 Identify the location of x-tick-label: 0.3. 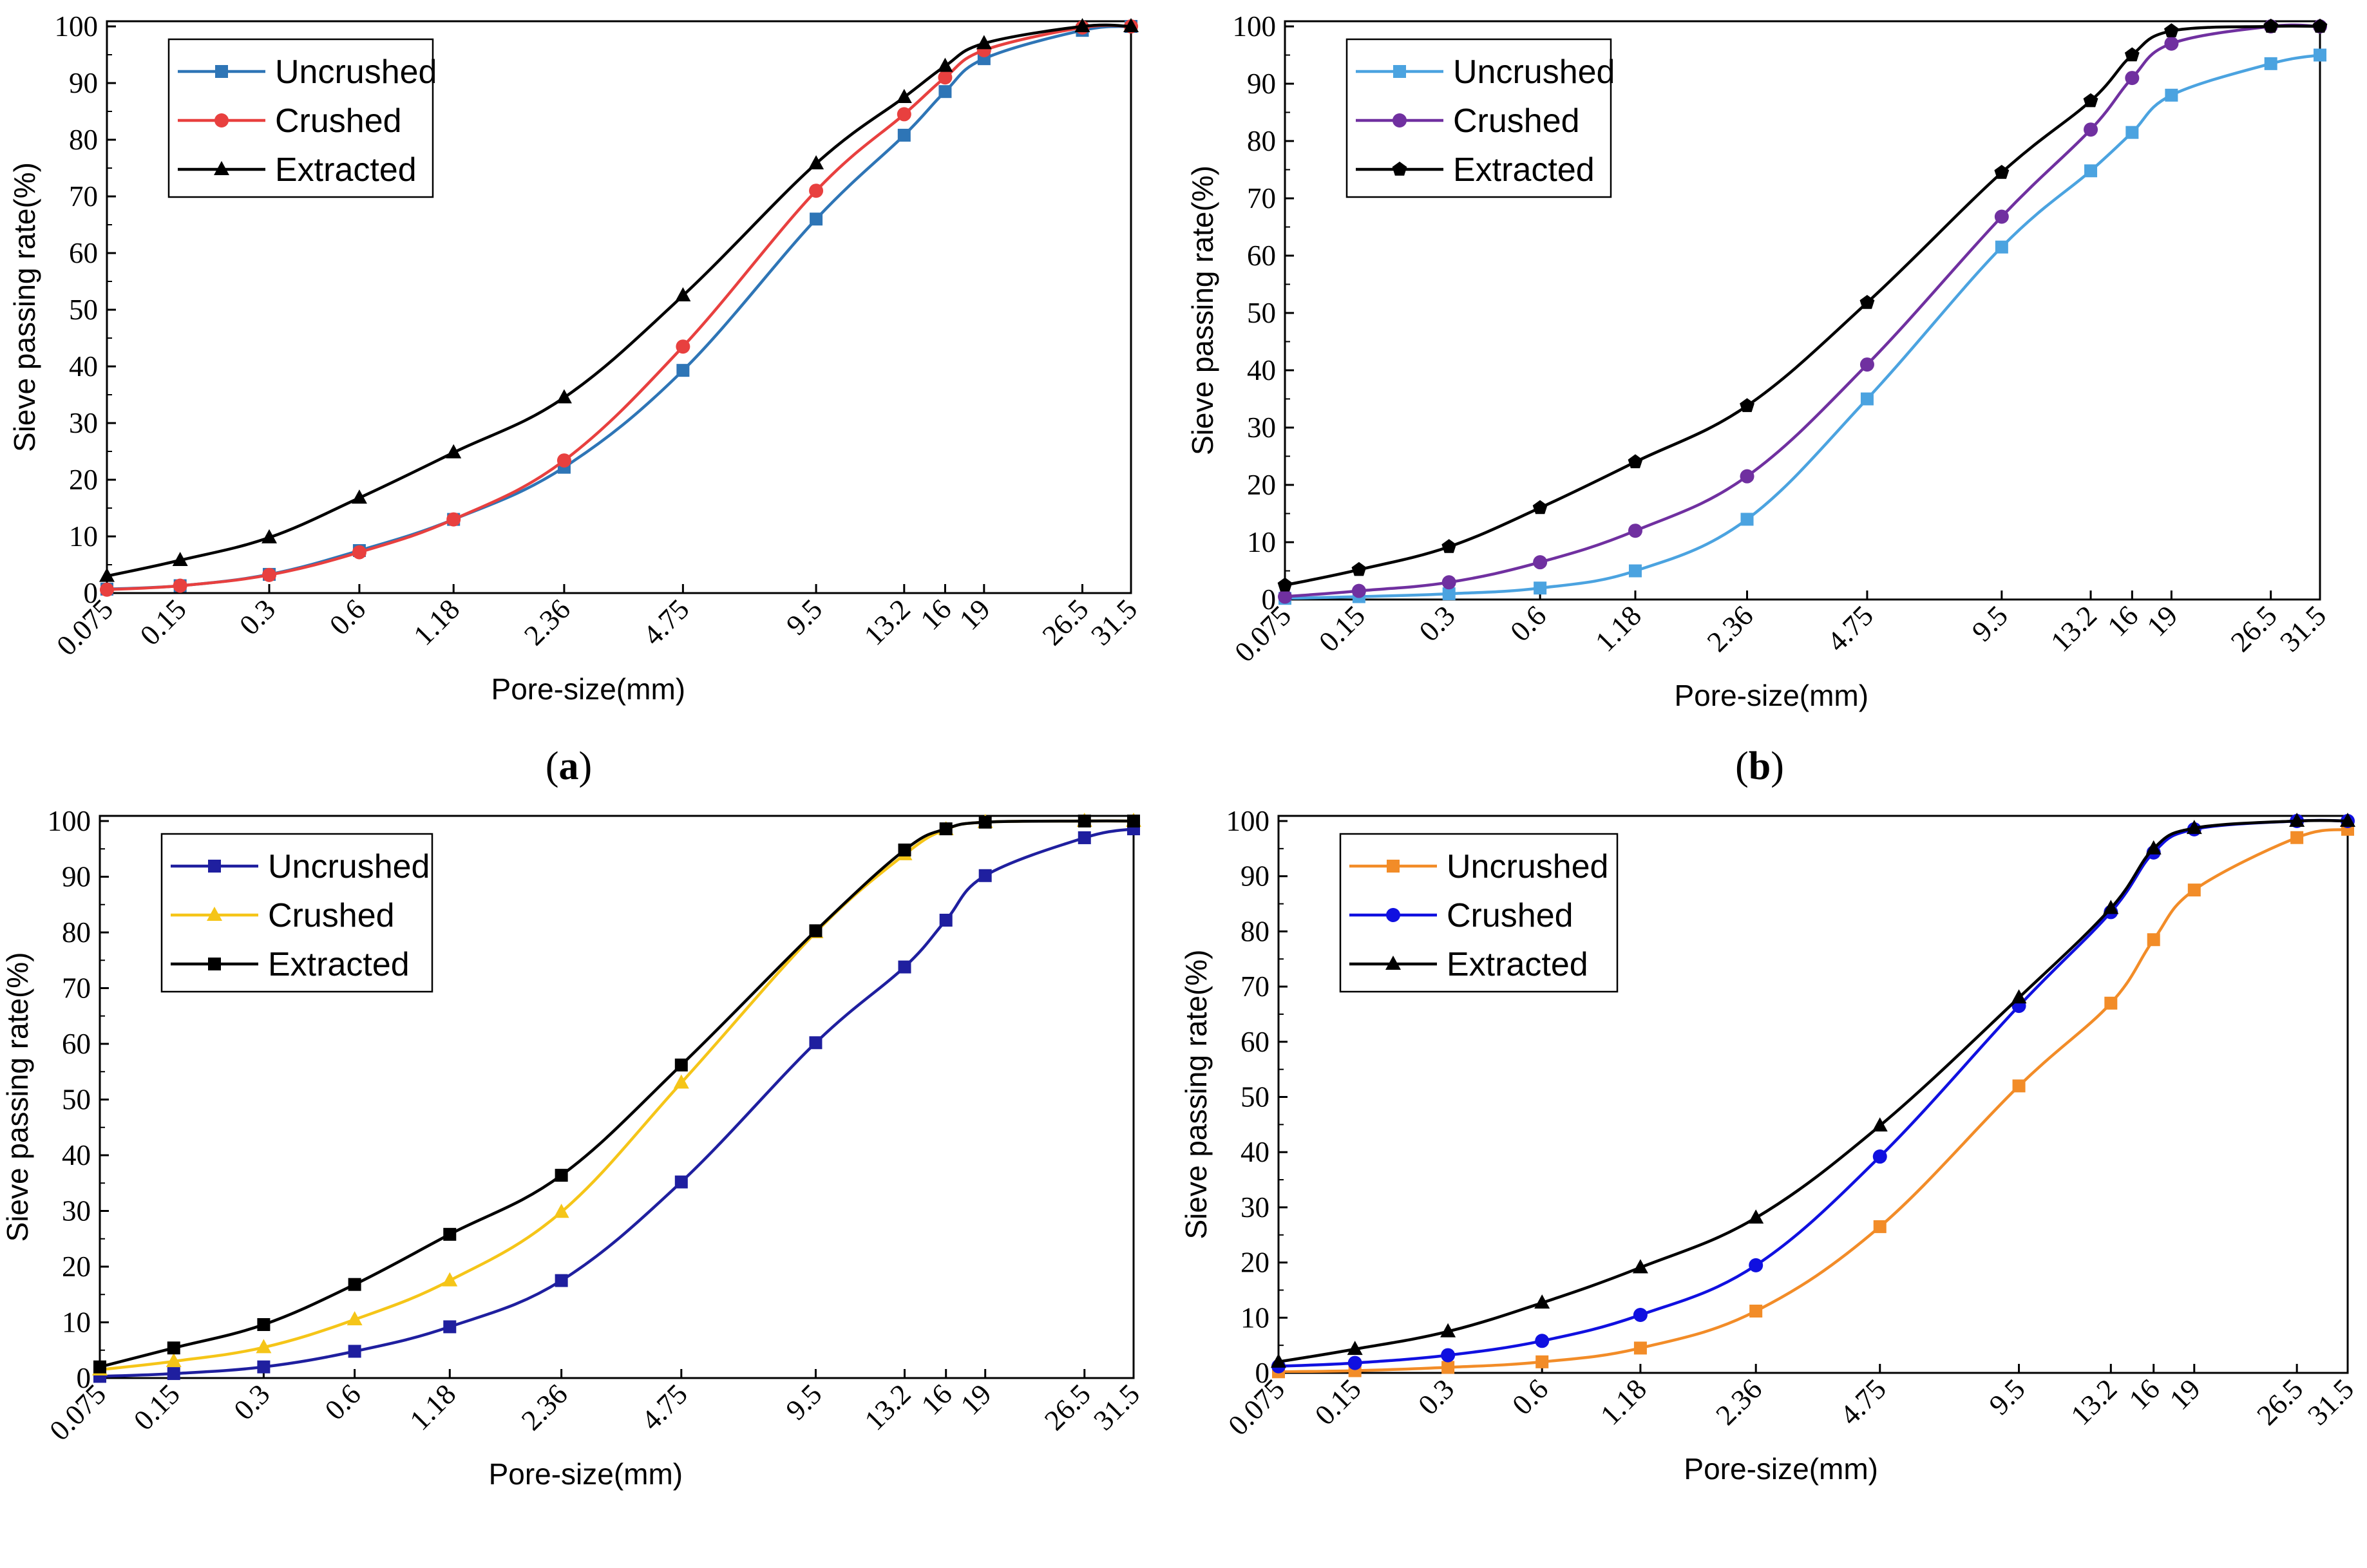
(1437, 624).